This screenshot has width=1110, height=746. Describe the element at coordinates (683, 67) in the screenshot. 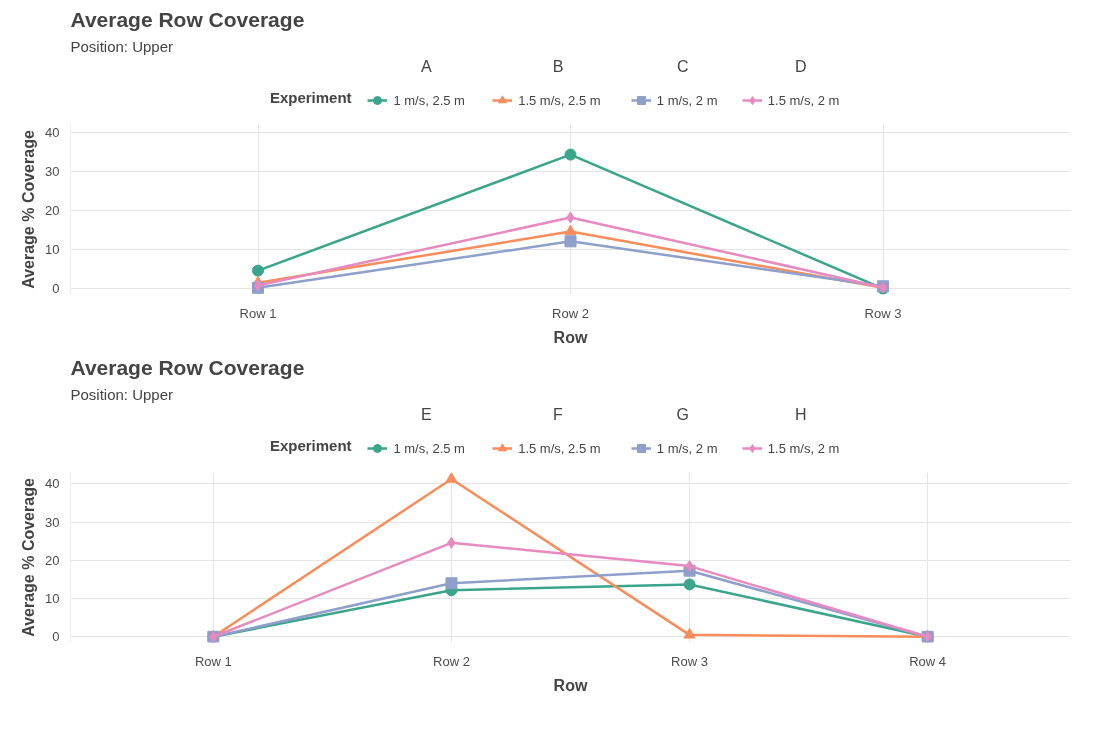

I see `text: C` at that location.